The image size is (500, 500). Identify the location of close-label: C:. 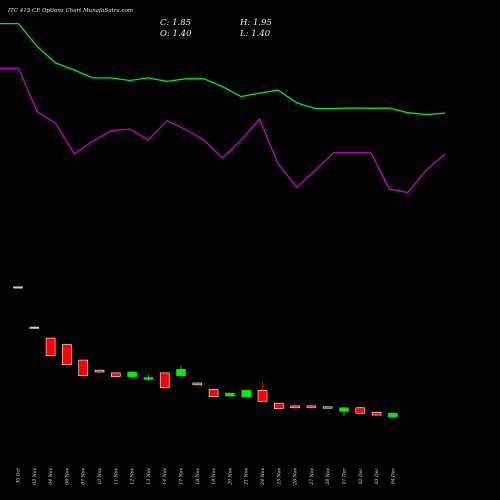
(165, 23).